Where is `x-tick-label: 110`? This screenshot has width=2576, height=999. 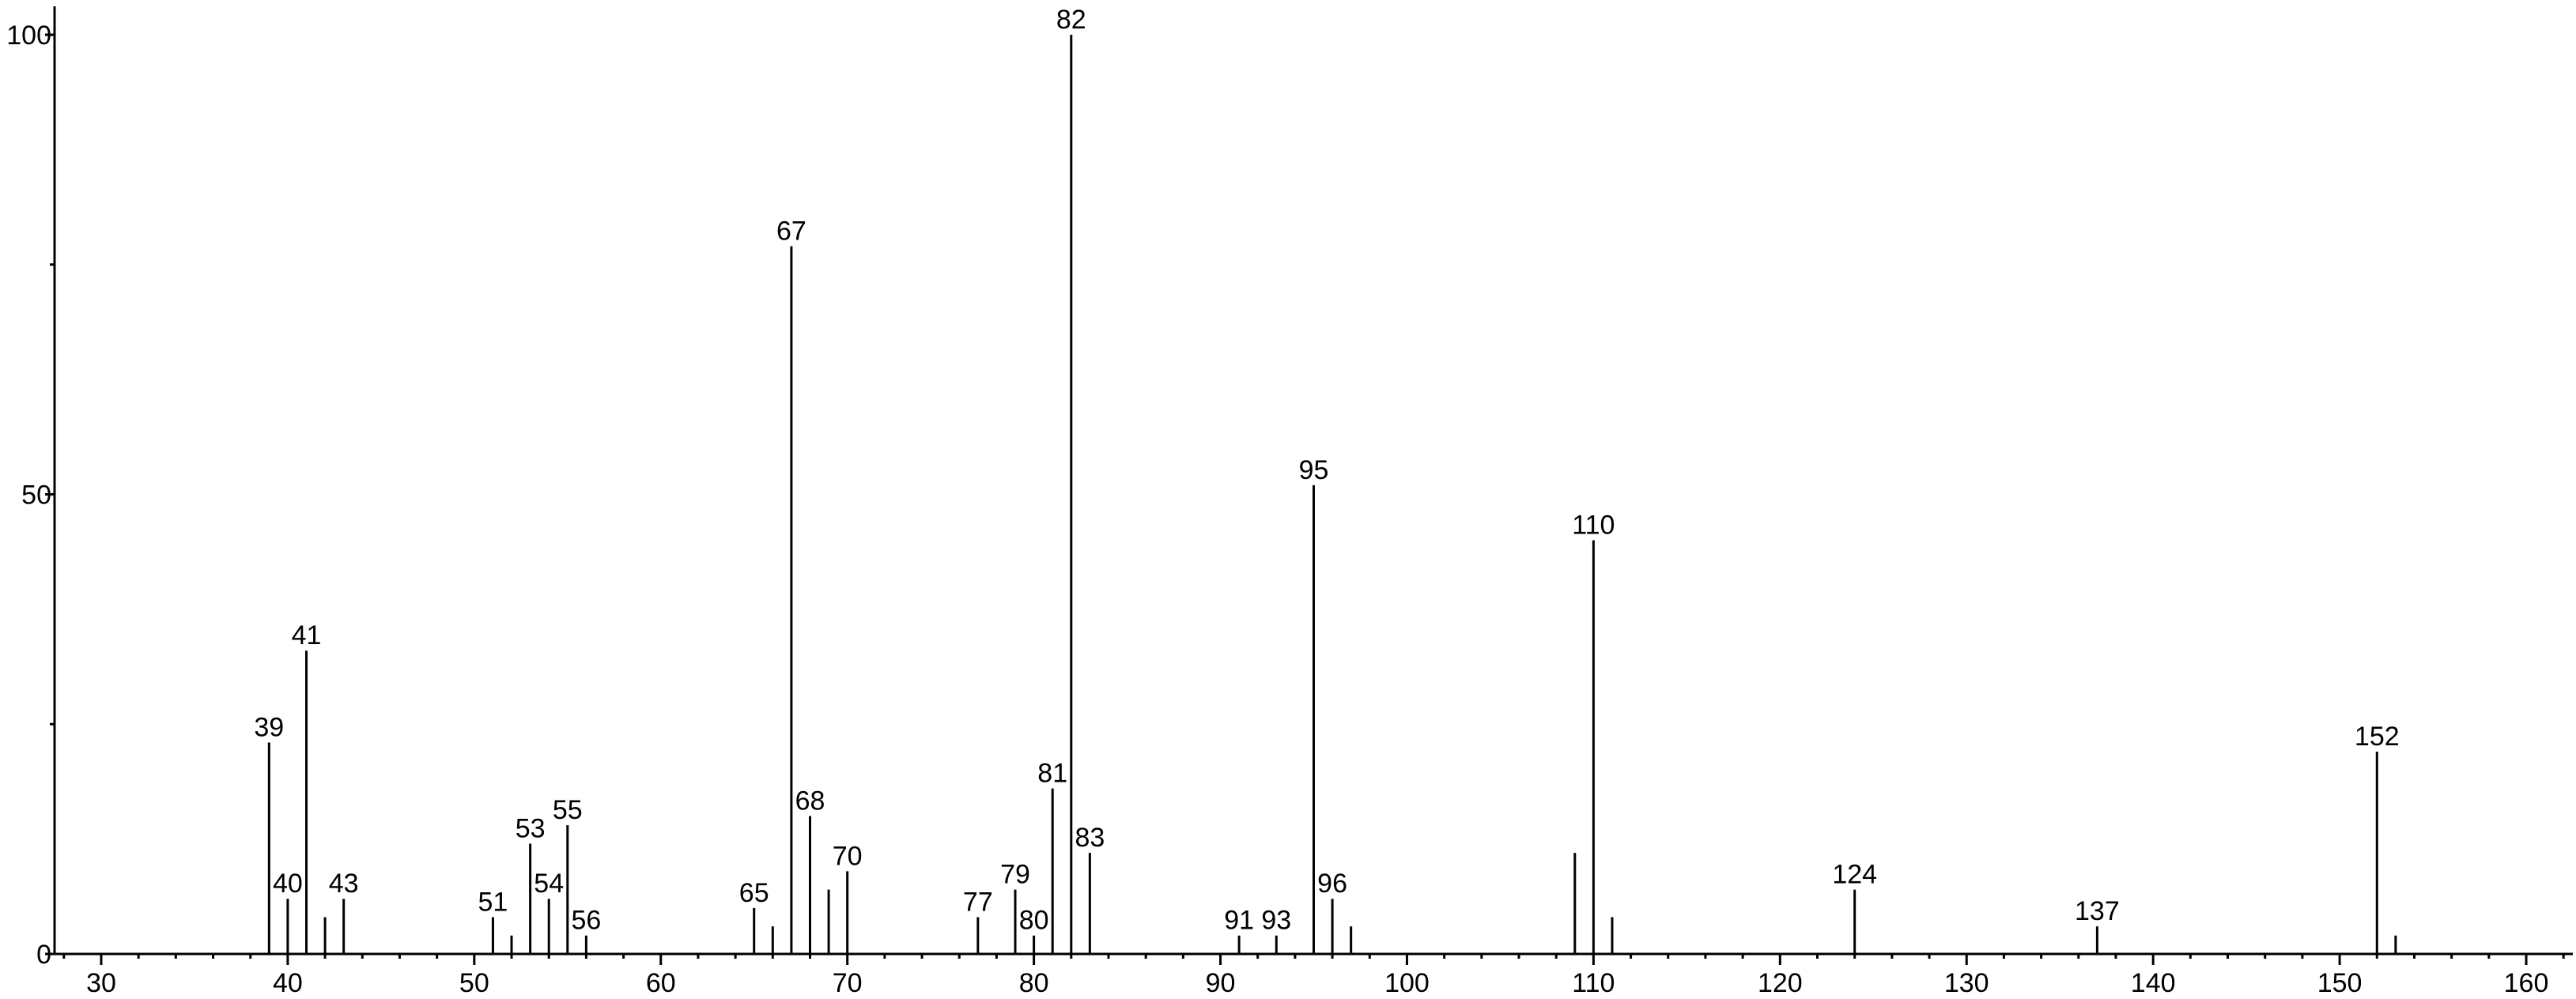
x-tick-label: 110 is located at coordinates (1593, 983).